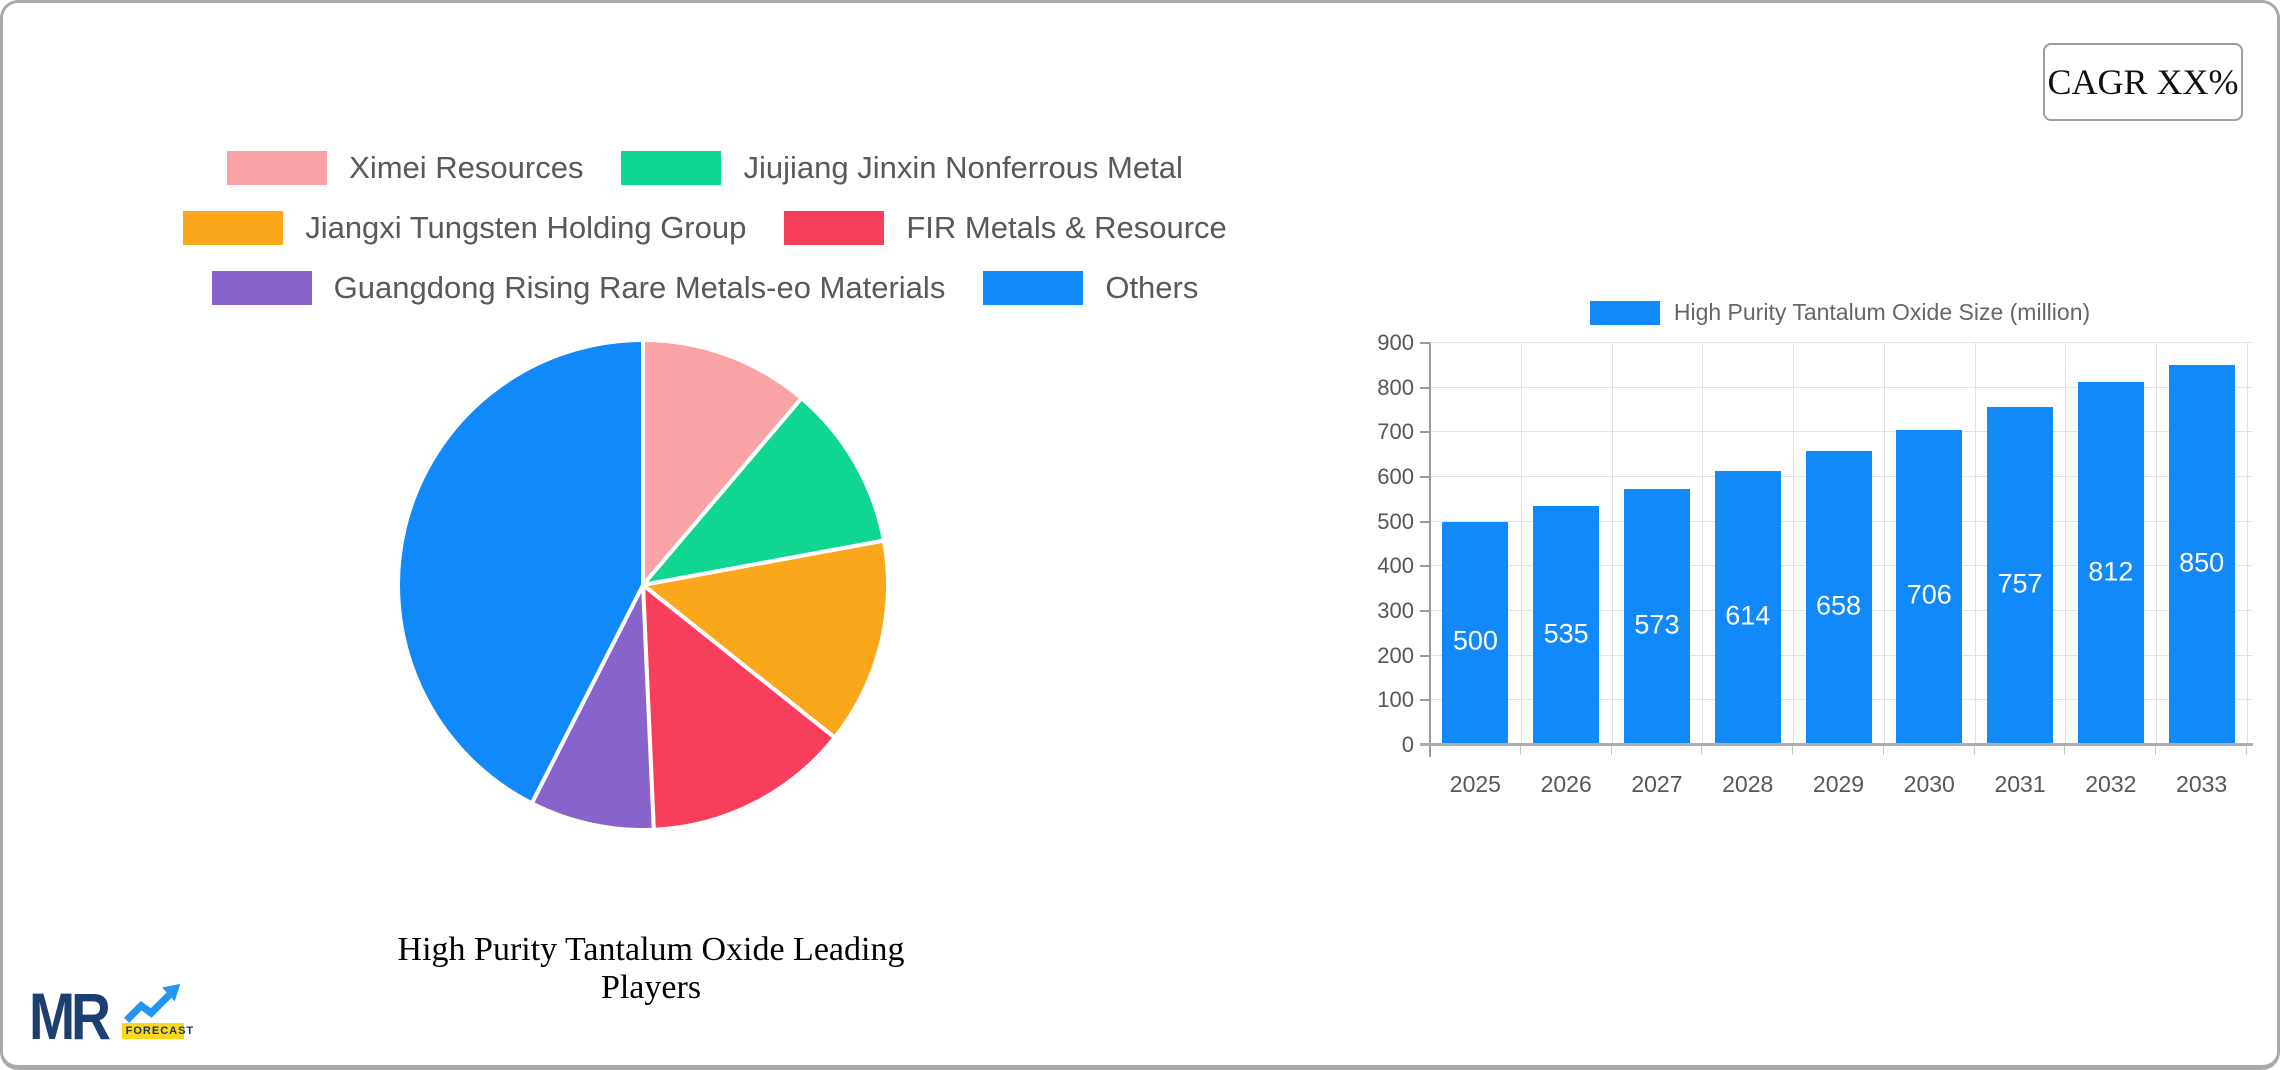 Image resolution: width=2280 pixels, height=1070 pixels. Describe the element at coordinates (1838, 605) in the screenshot. I see `bar-value-label: 658` at that location.